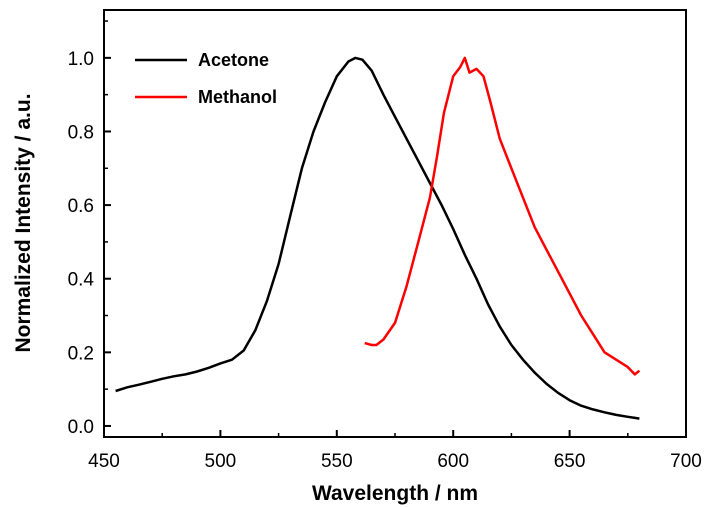 This screenshot has height=507, width=711. I want to click on x-axis-title: Wavelength / nm, so click(395, 493).